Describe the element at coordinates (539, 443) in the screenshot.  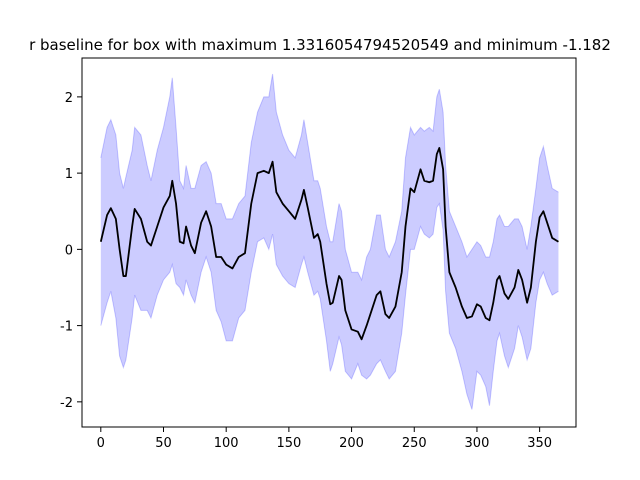
I see `x-tick-label: 350` at that location.